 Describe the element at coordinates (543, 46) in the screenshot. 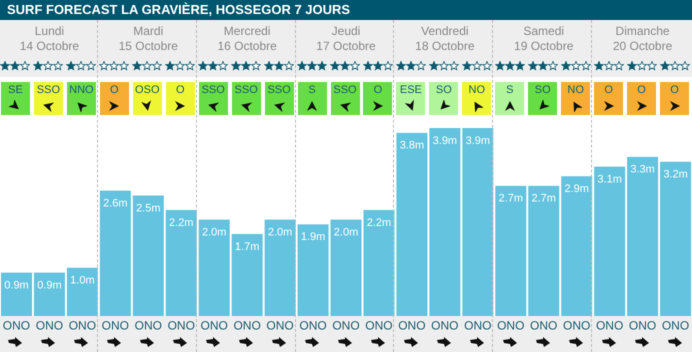

I see `text: 19 Octobre` at that location.